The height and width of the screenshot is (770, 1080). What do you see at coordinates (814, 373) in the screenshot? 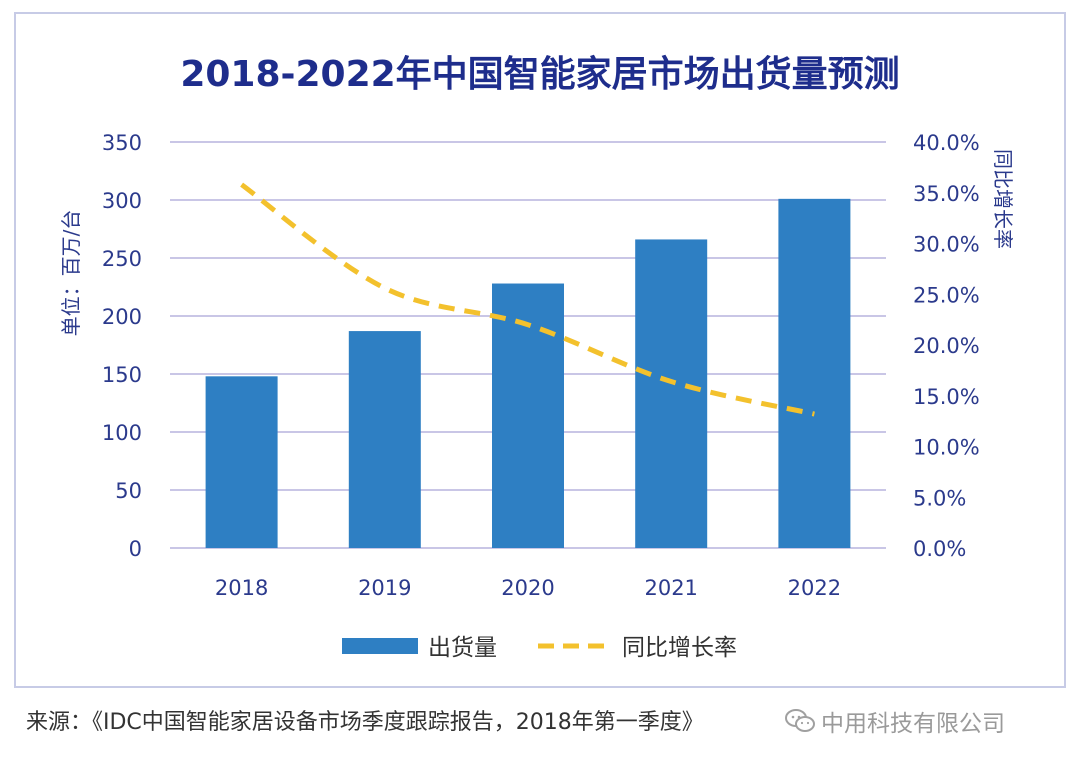
I see `bar-2022` at bounding box center [814, 373].